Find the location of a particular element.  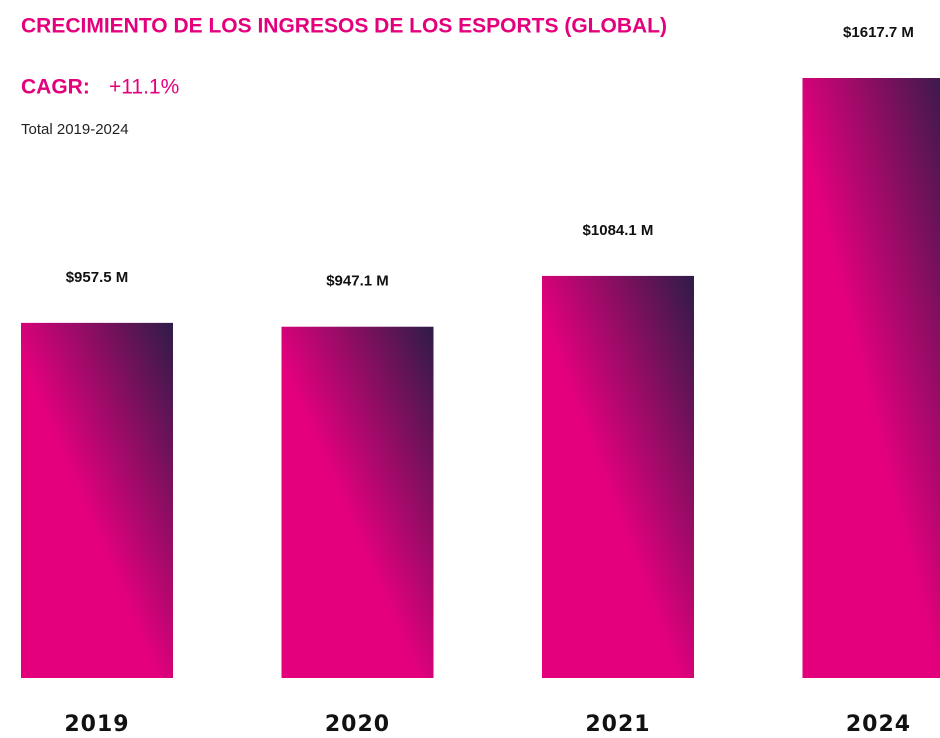

subtitle: Total 2019-2024 is located at coordinates (75, 129).